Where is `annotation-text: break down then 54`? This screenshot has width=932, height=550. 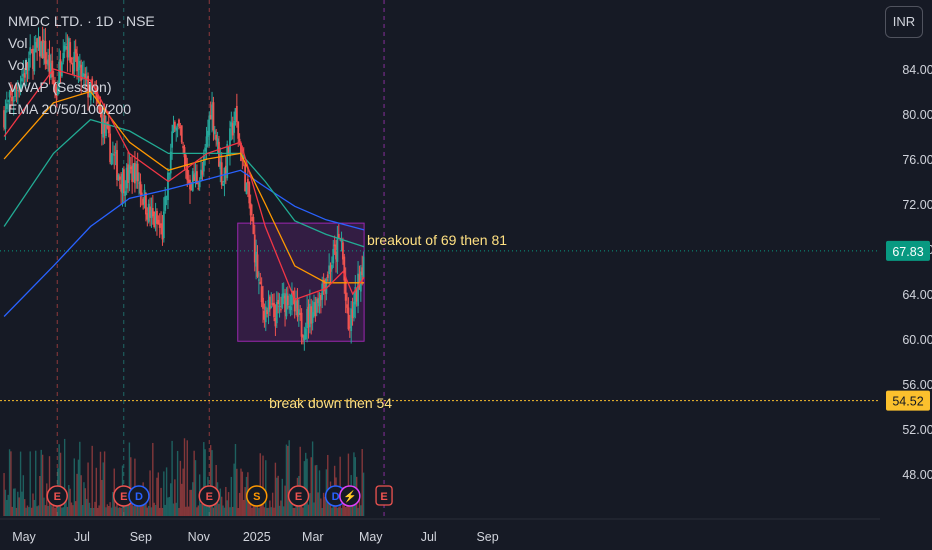
annotation-text: break down then 54 is located at coordinates (330, 403).